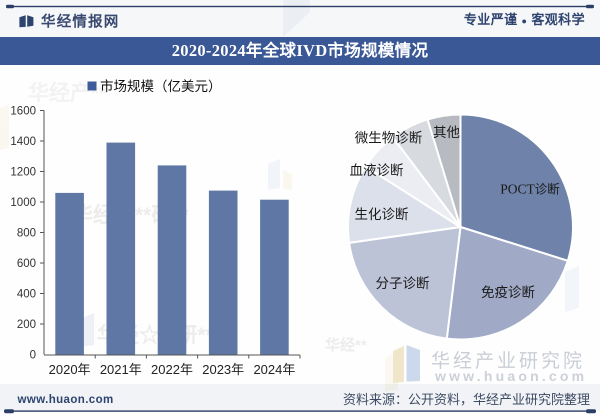 The height and width of the screenshot is (420, 600). Describe the element at coordinates (33, 356) in the screenshot. I see `svg-text: 0` at that location.